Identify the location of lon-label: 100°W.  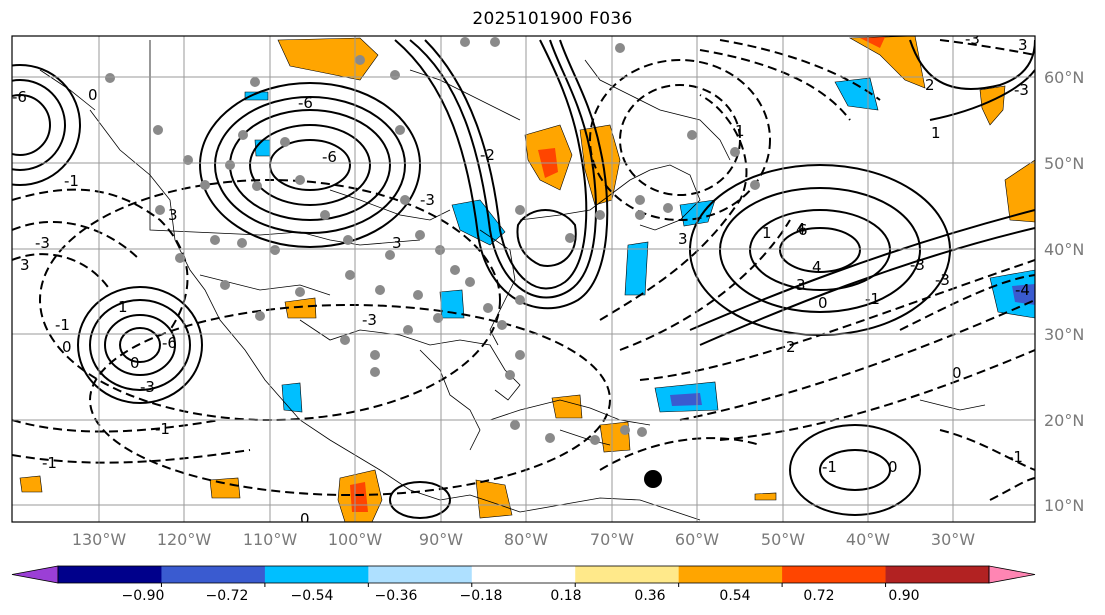
(355, 539).